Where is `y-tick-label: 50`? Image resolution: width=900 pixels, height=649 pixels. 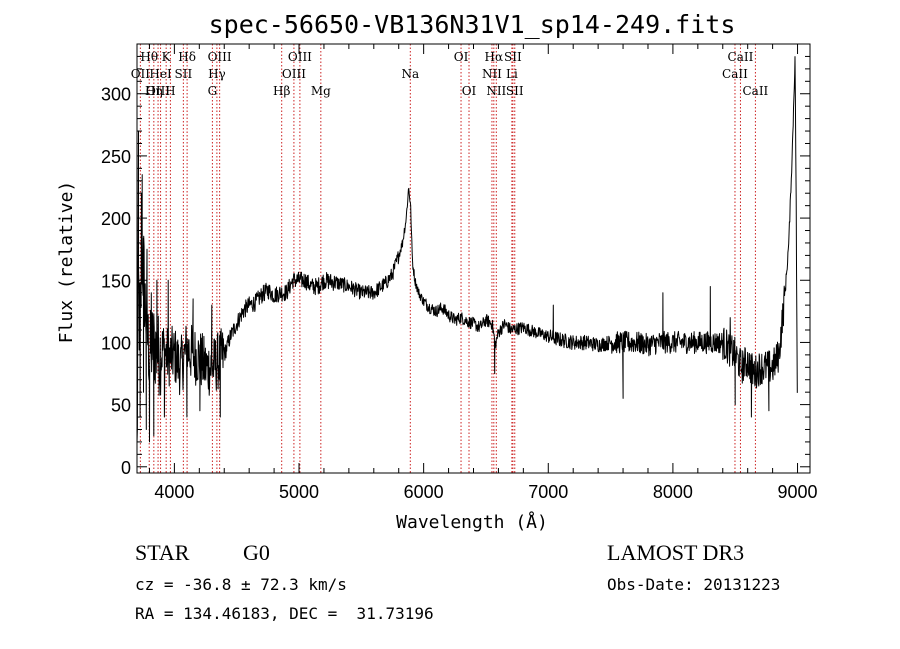
y-tick-label: 50 is located at coordinates (121, 406).